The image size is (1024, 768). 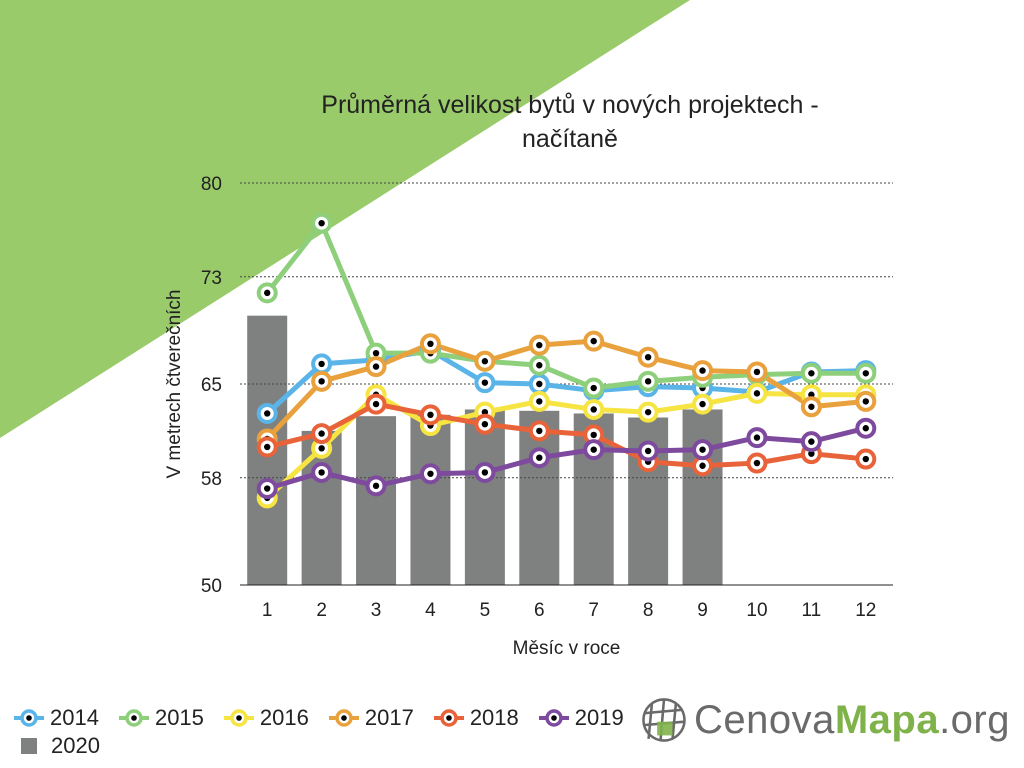 I want to click on logo-text-cenova: Cenova, so click(x=764, y=719).